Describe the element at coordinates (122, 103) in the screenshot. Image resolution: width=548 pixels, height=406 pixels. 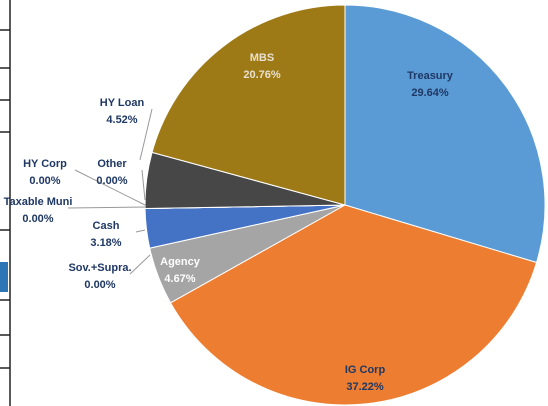
I see `slice-label: HY Loan` at that location.